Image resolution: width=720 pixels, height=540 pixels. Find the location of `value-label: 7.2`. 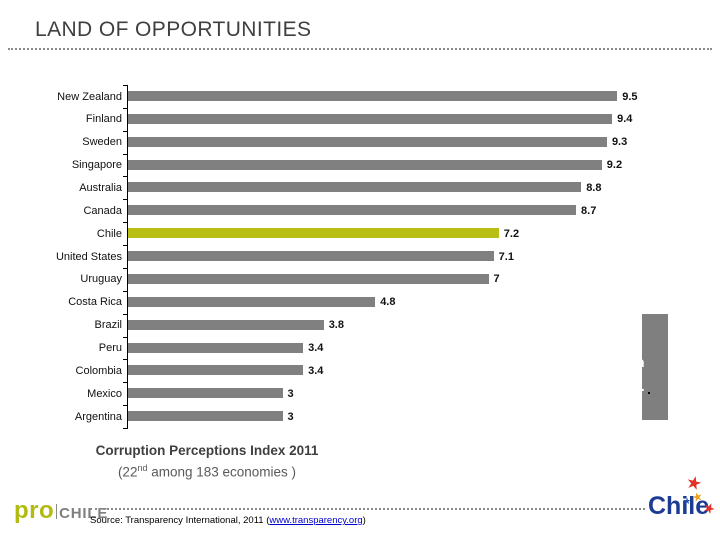

value-label: 7.2 is located at coordinates (511, 233).